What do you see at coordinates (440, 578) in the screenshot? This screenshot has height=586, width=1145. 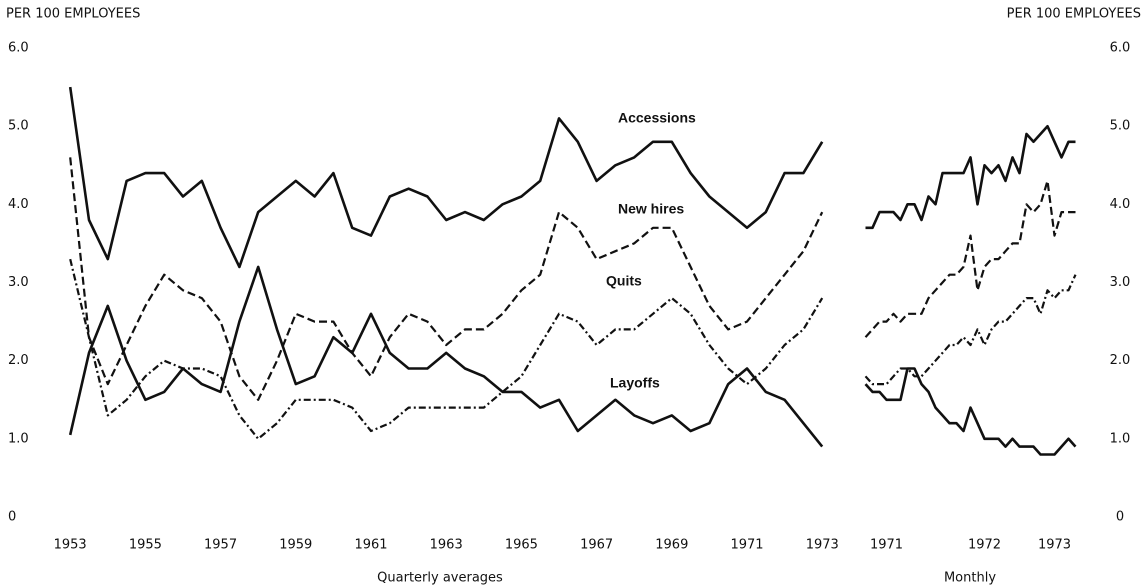 I see `x-axis-title: Quarterly averages` at bounding box center [440, 578].